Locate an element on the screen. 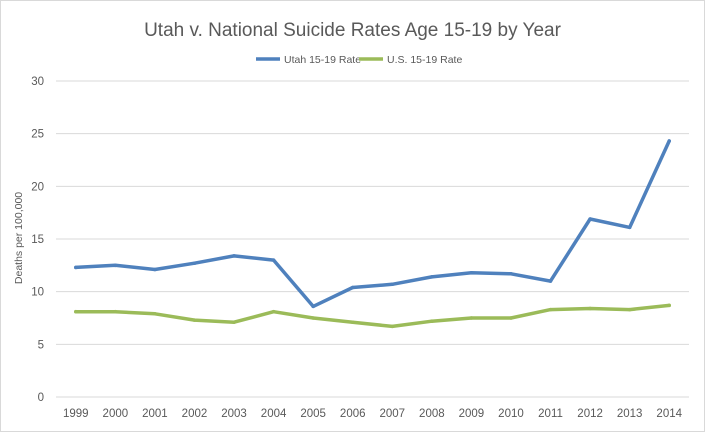 This screenshot has height=432, width=705. series-us is located at coordinates (372, 316).